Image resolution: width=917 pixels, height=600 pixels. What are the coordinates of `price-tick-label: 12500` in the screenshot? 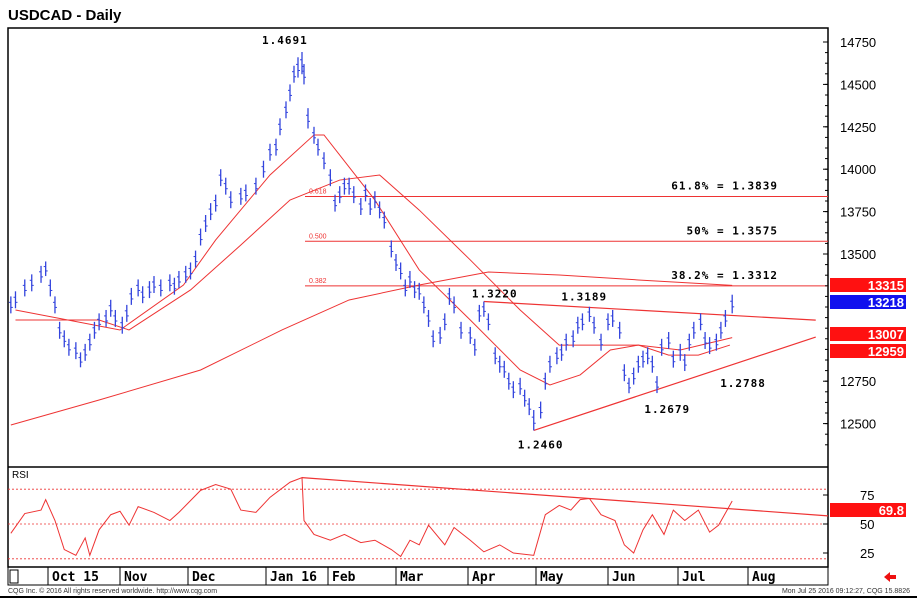 It's located at (858, 424).